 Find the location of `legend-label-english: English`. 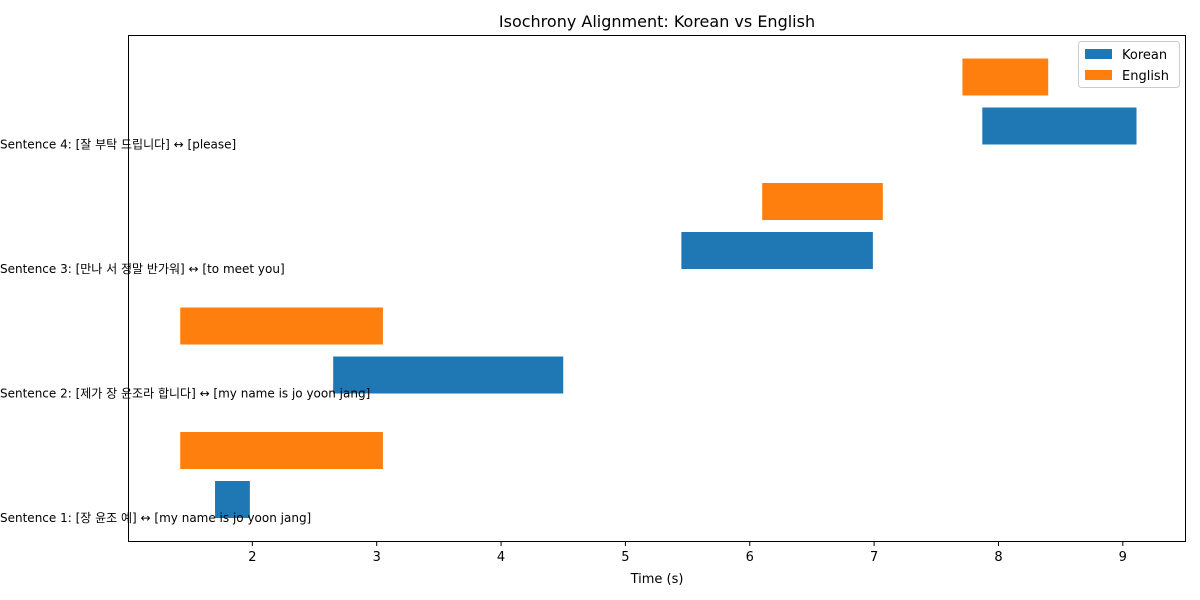

legend-label-english: English is located at coordinates (1145, 76).